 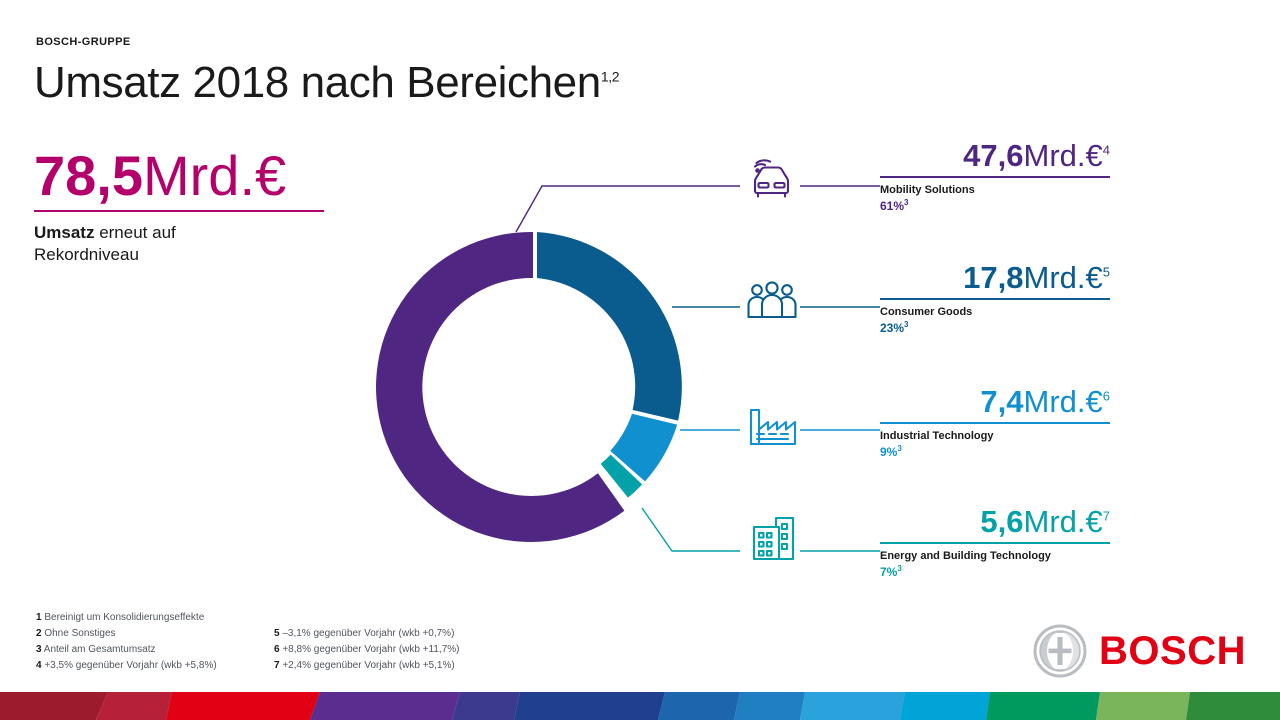 I want to click on legend-item-mobility-solutions: 47,6Mrd.€4 Mobility Solutions 61%3, so click(x=995, y=176).